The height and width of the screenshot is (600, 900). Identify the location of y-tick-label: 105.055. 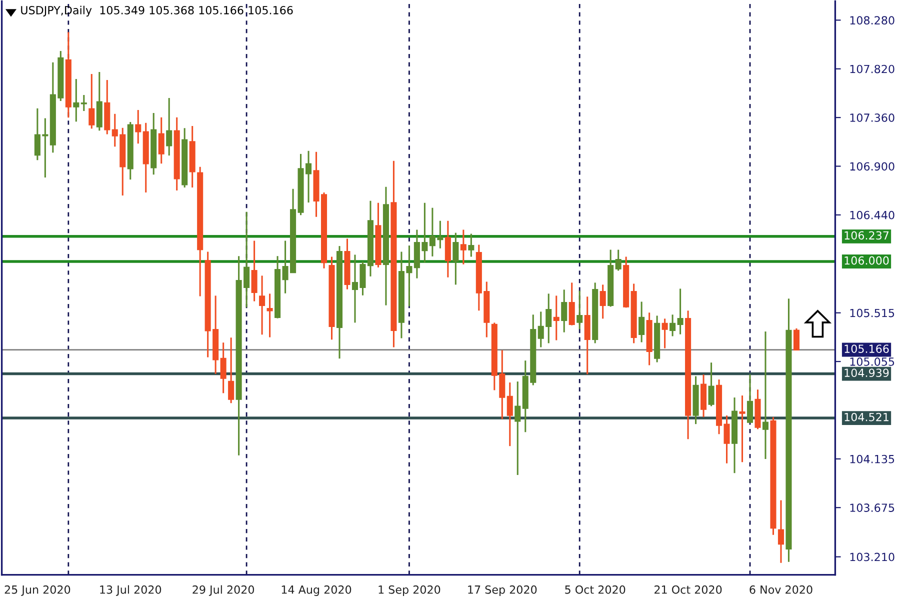
(872, 361).